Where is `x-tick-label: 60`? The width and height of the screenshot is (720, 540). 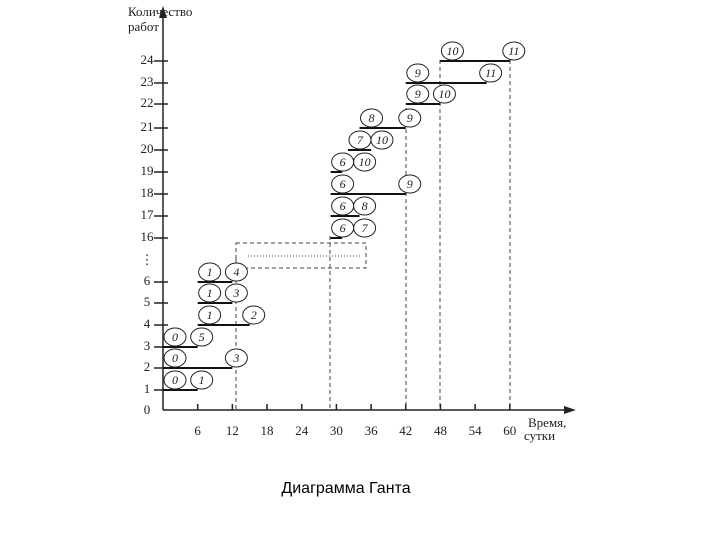
x-tick-label: 60 is located at coordinates (509, 430).